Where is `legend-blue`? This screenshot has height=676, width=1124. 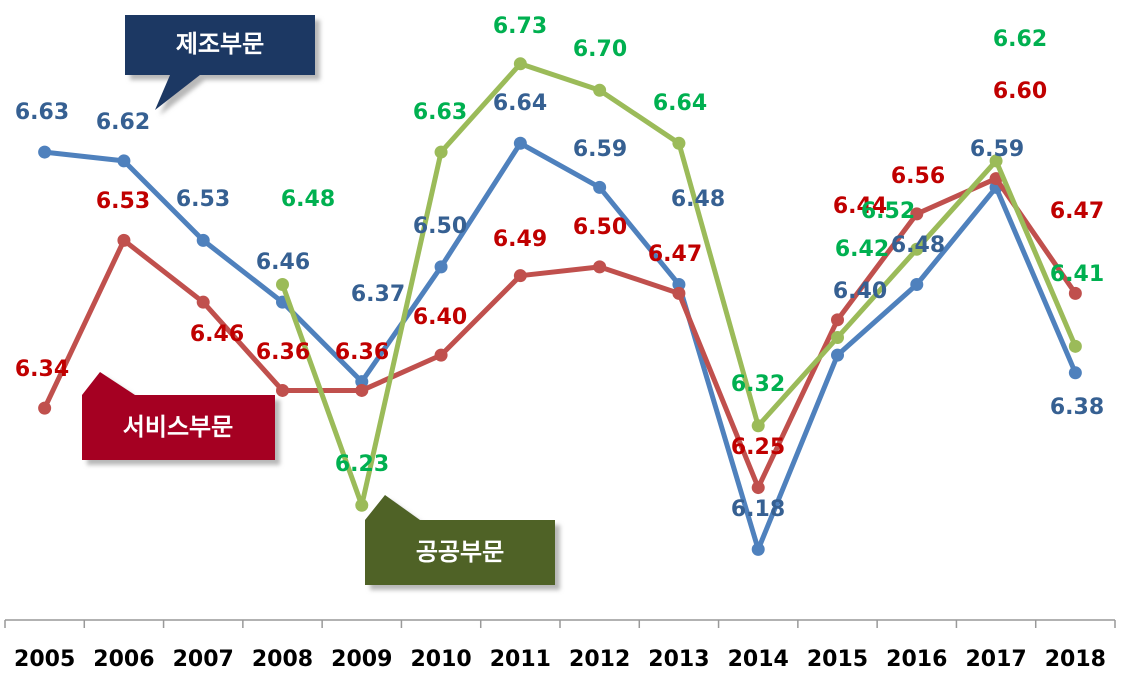
legend-blue is located at coordinates (220, 62).